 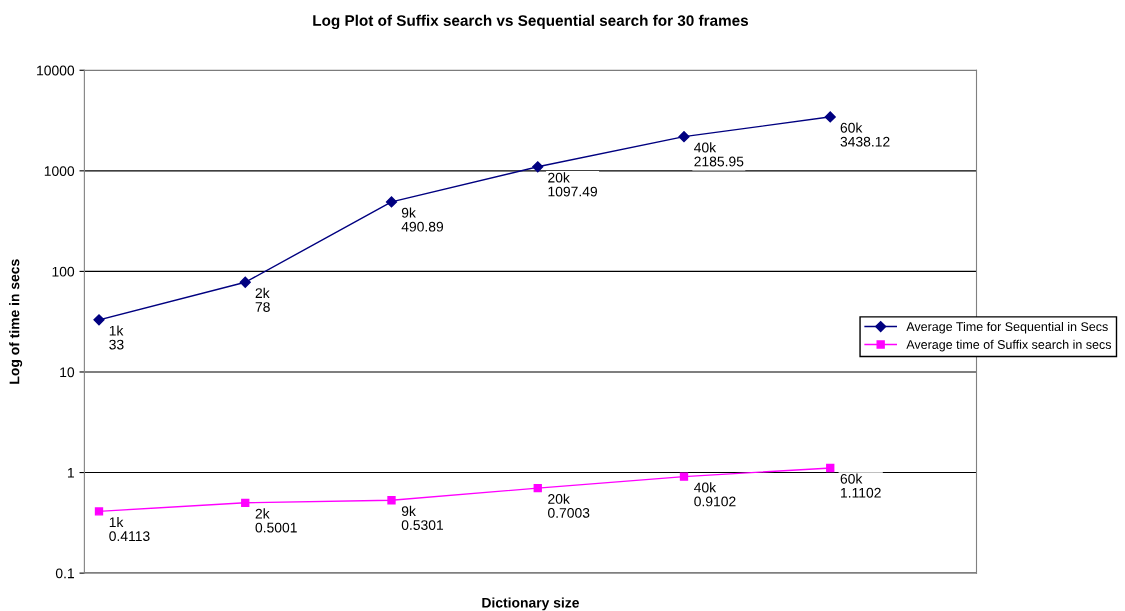 I want to click on data-label: 40k 0.9102, so click(x=715, y=494).